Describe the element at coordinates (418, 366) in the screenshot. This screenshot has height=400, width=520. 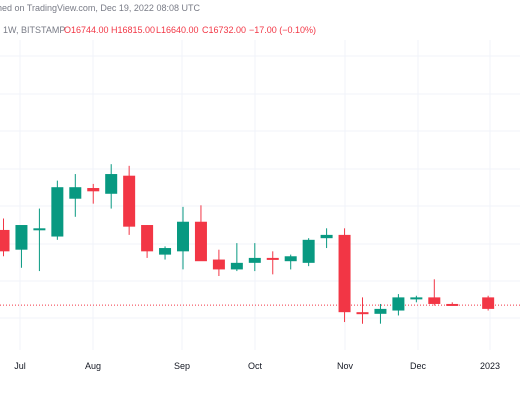
I see `x-tick-label: Dec` at that location.